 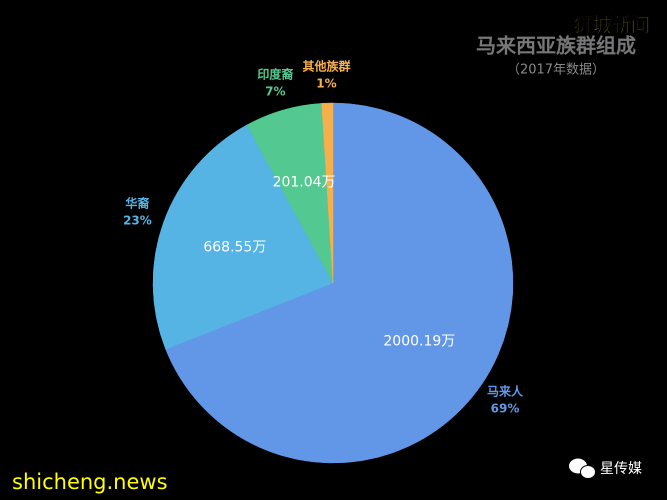 I want to click on slice-name-label: 印度裔, so click(x=275, y=74).